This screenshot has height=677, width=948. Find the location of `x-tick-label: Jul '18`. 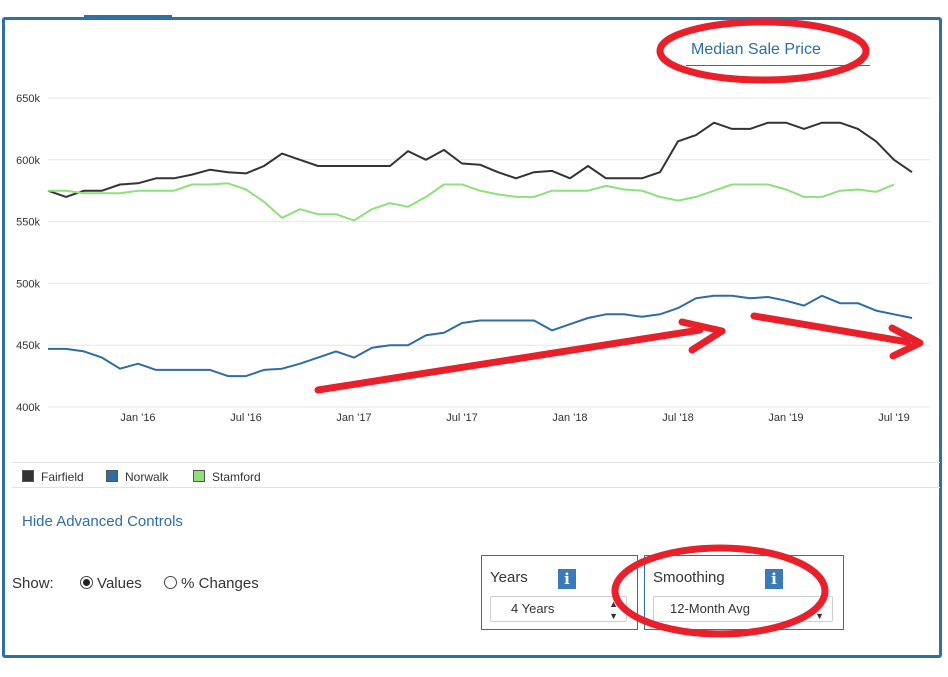

x-tick-label: Jul '18 is located at coordinates (677, 418).